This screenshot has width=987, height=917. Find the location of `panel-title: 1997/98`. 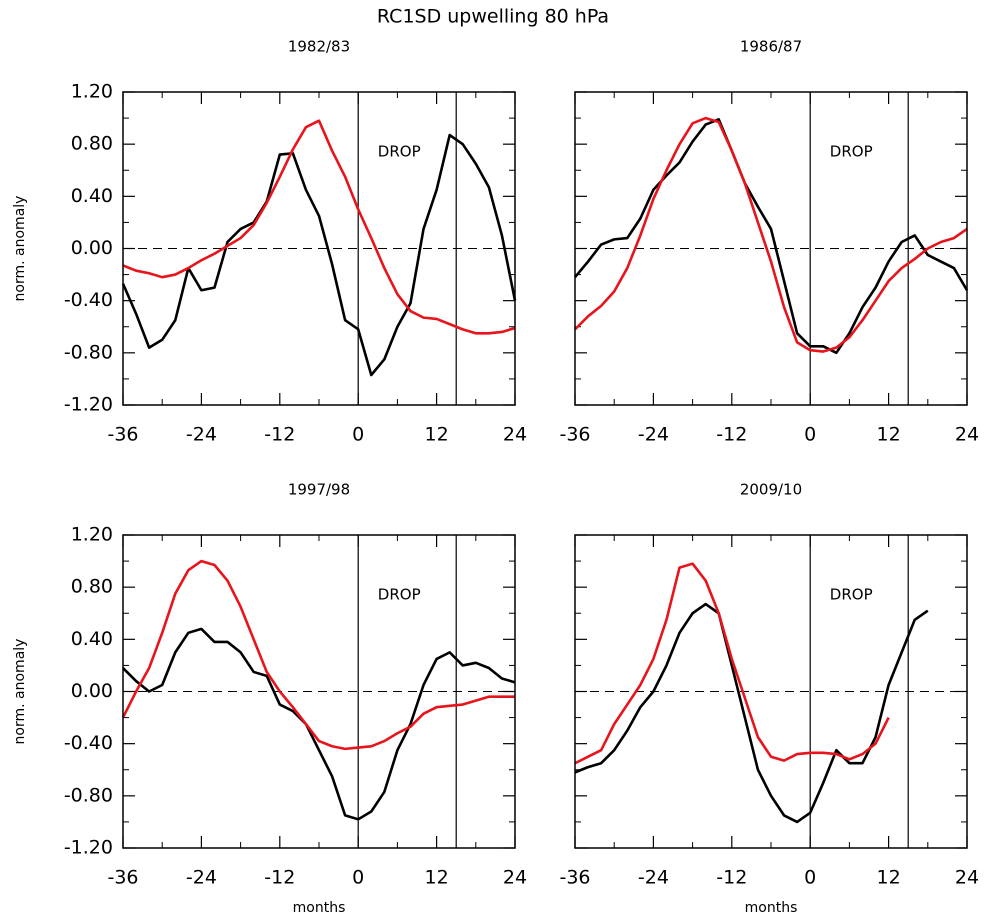

panel-title: 1997/98 is located at coordinates (319, 490).